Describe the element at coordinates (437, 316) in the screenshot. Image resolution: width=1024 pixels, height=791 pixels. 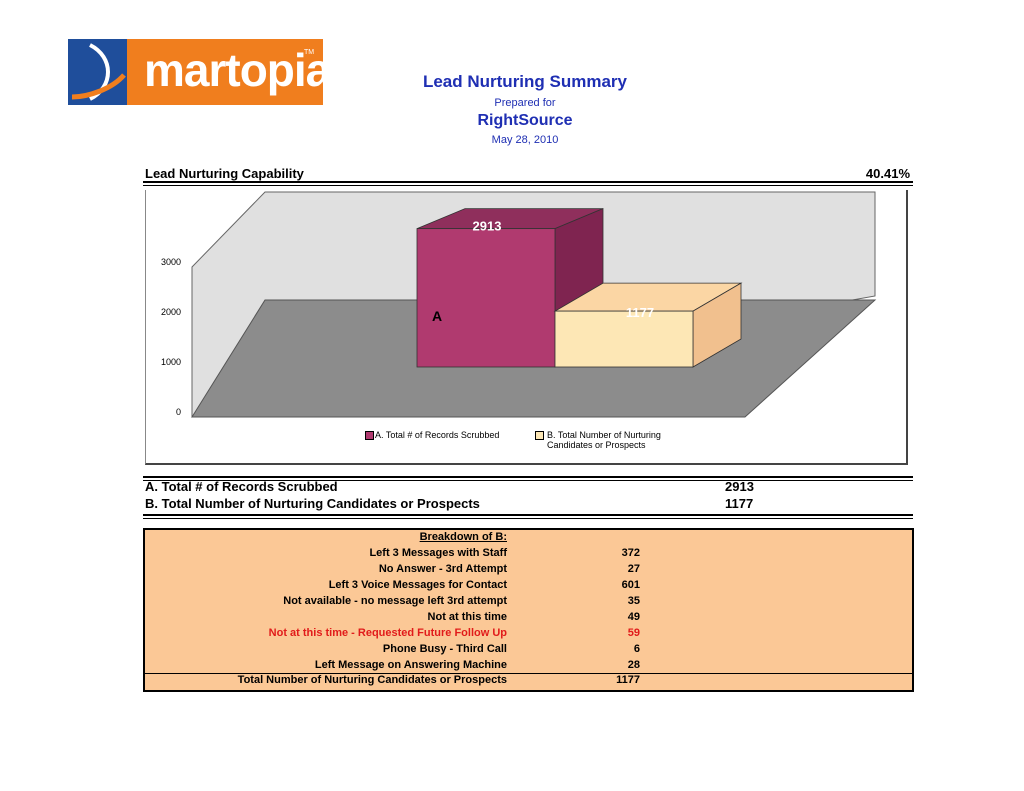
I see `category-marker-A: A` at that location.